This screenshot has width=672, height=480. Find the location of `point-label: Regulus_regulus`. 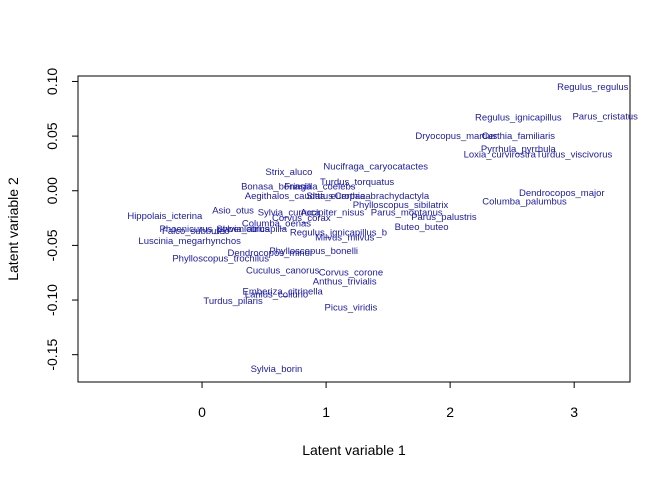

point-label: Regulus_regulus is located at coordinates (593, 87).